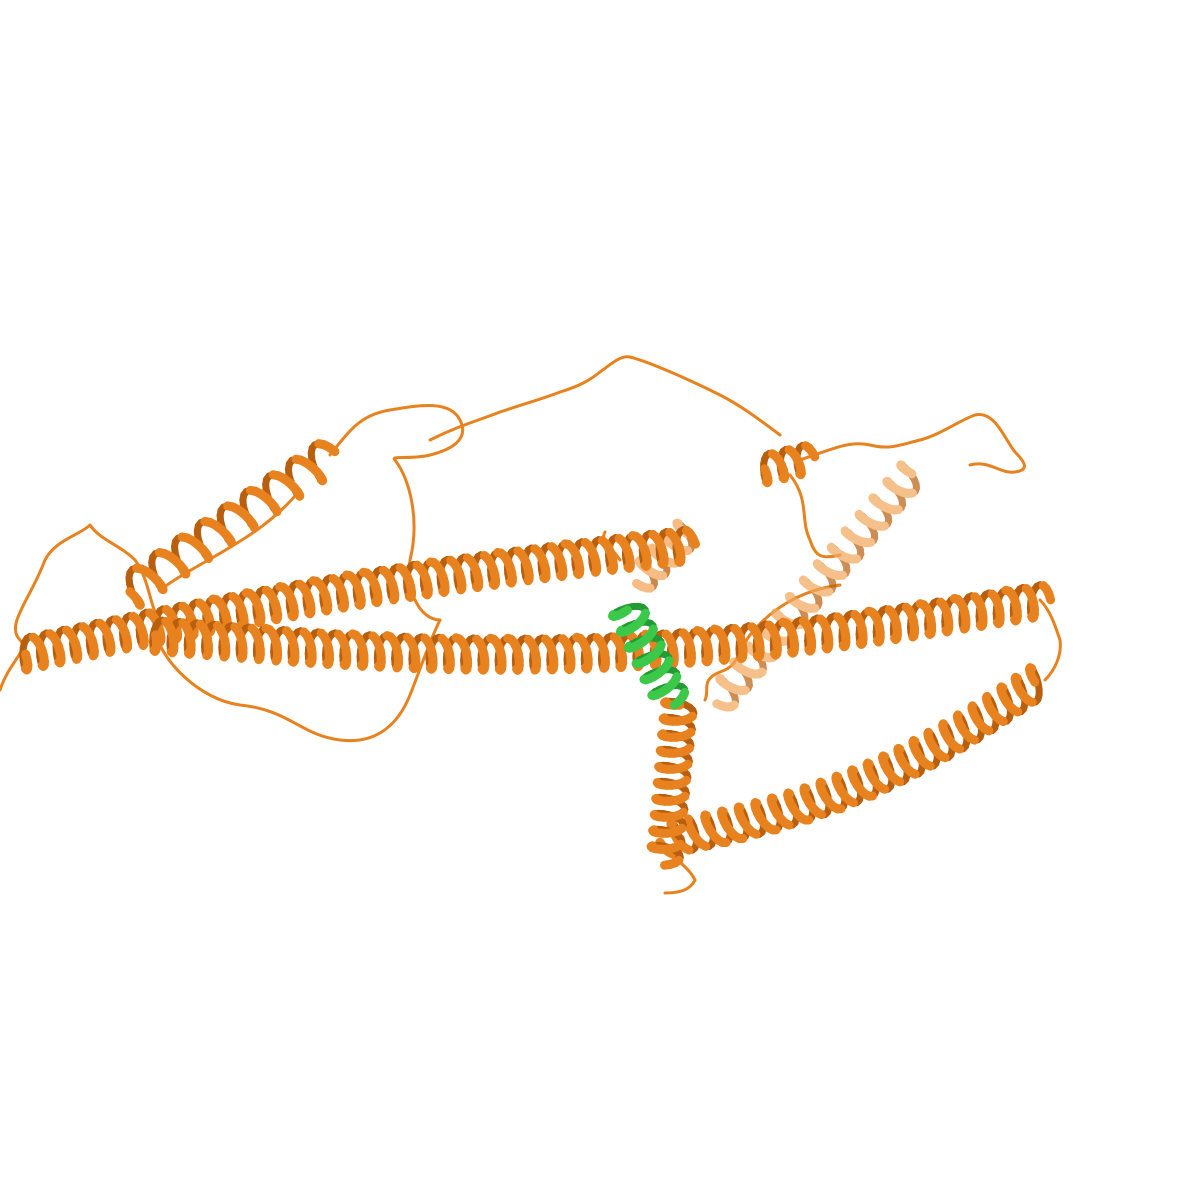  What do you see at coordinates (649, 656) in the screenshot?
I see `helix-highlight-green` at bounding box center [649, 656].